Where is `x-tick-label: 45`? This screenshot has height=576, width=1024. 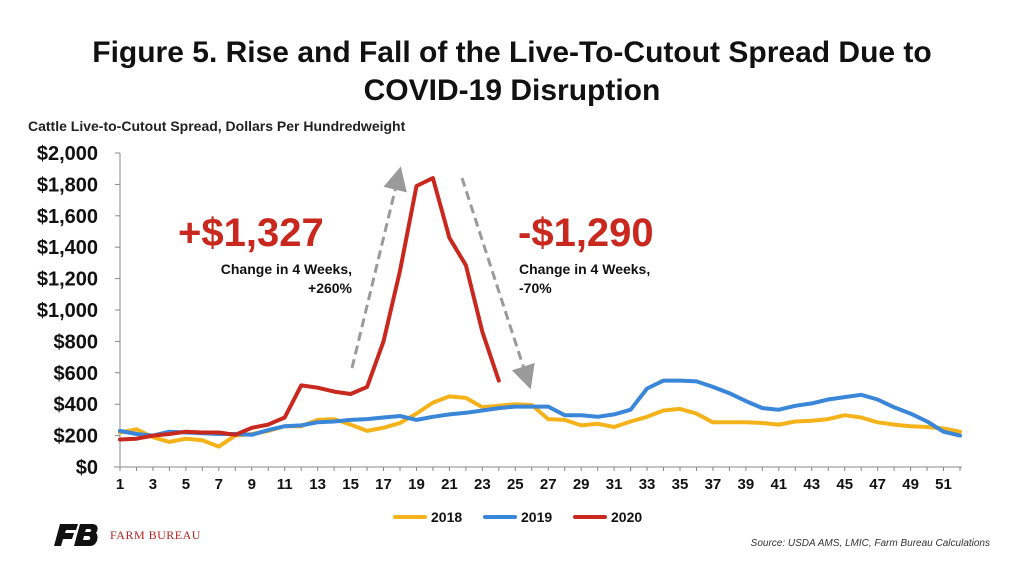
x-tick-label: 45 is located at coordinates (844, 484).